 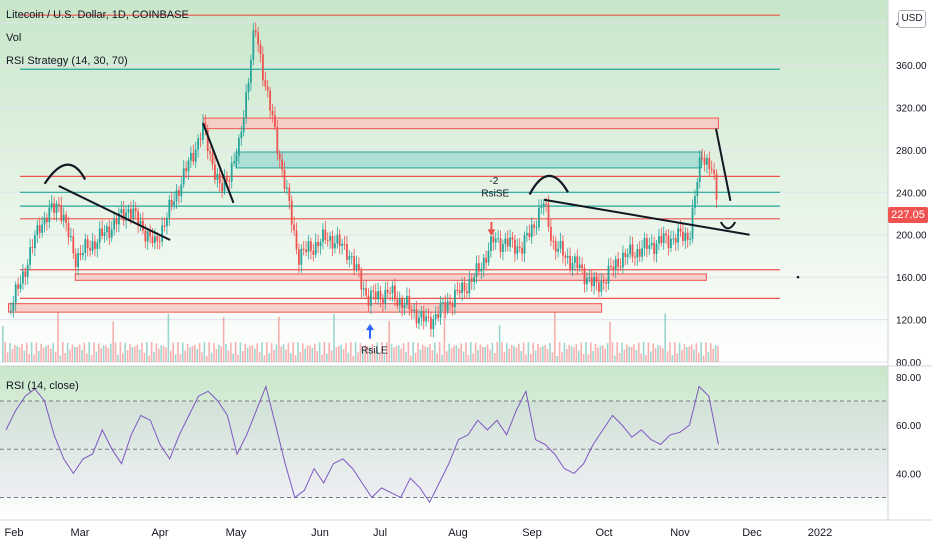 What do you see at coordinates (114, 213) in the screenshot?
I see `trendline-down` at bounding box center [114, 213].